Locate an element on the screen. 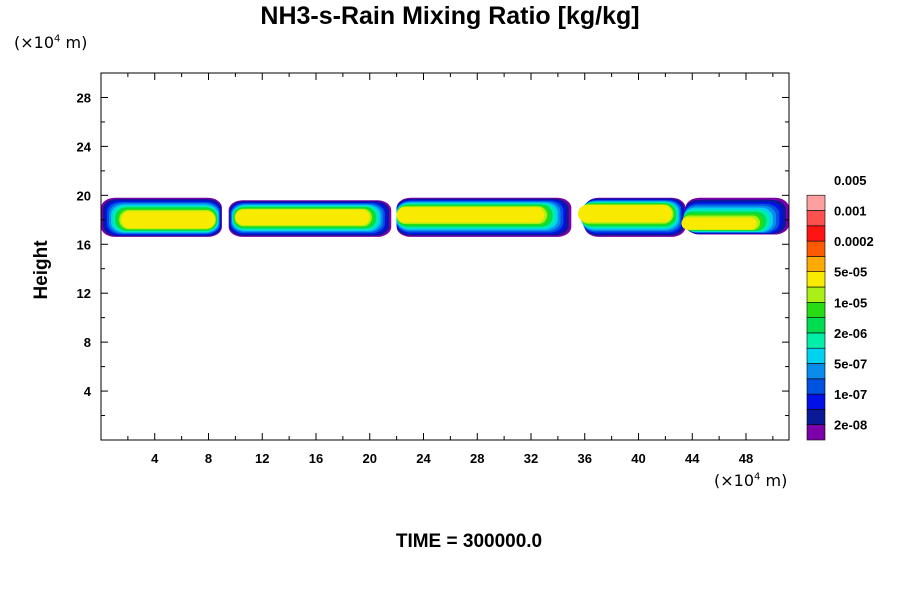 This screenshot has width=900, height=600. x-tick-label: 12 is located at coordinates (262, 458).